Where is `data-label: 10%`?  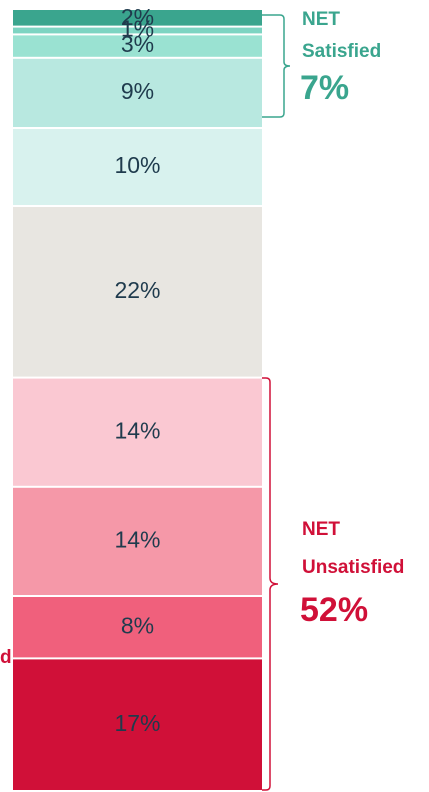
data-label: 10% is located at coordinates (137, 165).